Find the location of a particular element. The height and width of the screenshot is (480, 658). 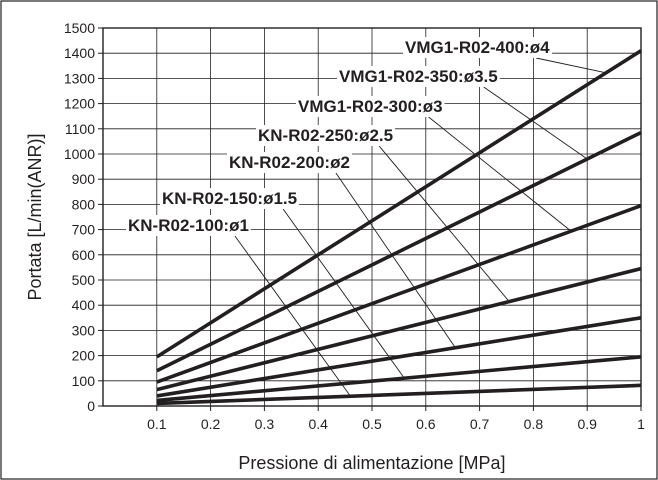

y-tick-label: 1200 is located at coordinates (79, 104).